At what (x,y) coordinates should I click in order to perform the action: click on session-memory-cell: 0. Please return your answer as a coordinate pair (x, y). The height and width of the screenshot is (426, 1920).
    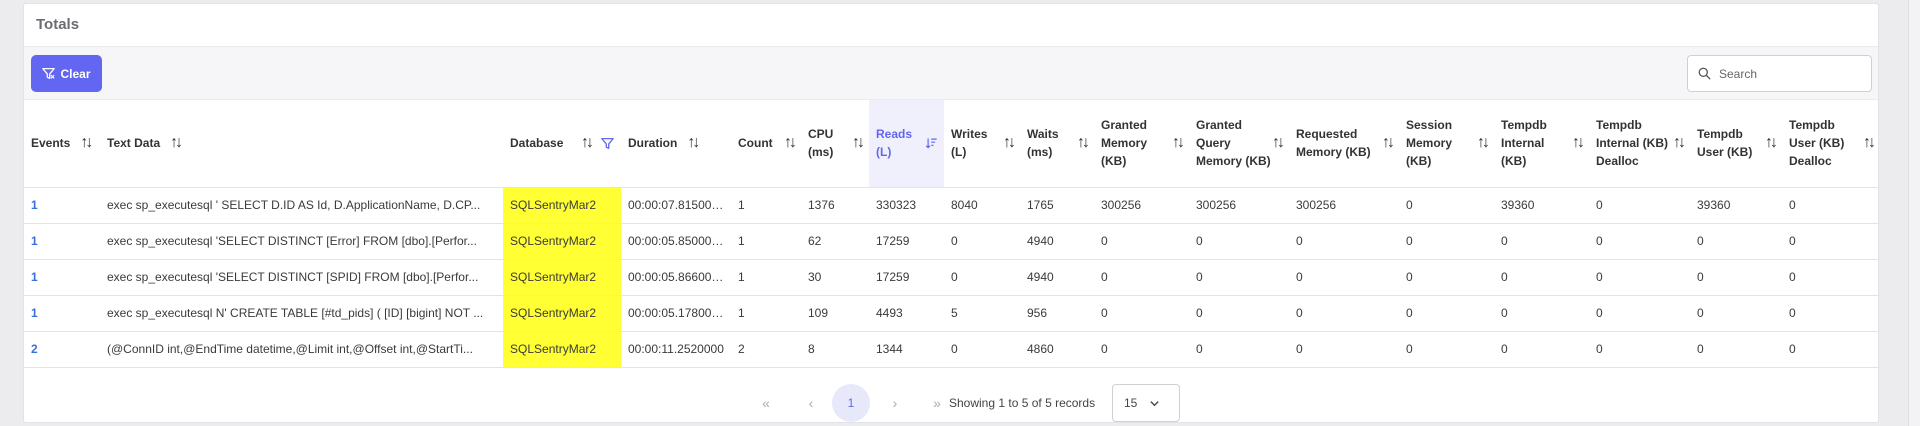
    Looking at the image, I should click on (1446, 277).